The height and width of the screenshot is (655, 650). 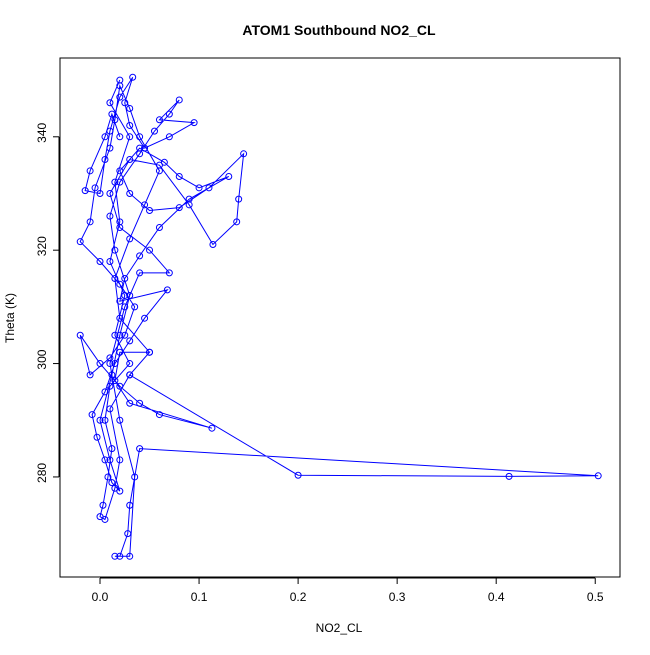 What do you see at coordinates (595, 597) in the screenshot?
I see `x-tick-label: 0.5` at bounding box center [595, 597].